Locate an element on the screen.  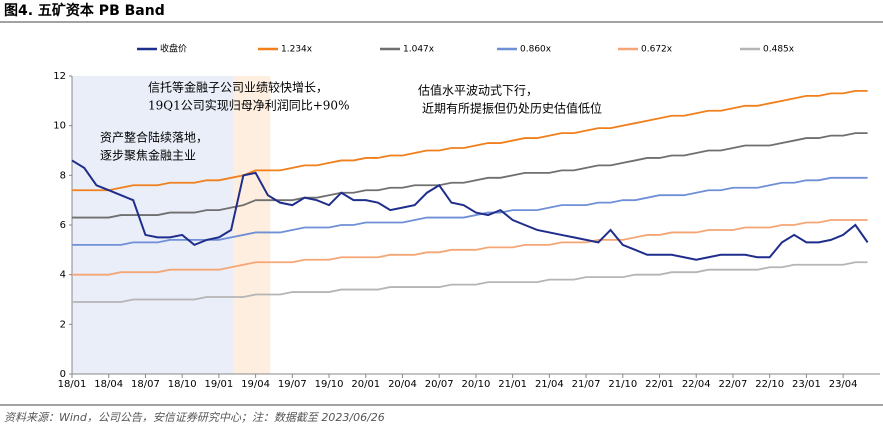
x-tick-label: 19/10 is located at coordinates (329, 384).